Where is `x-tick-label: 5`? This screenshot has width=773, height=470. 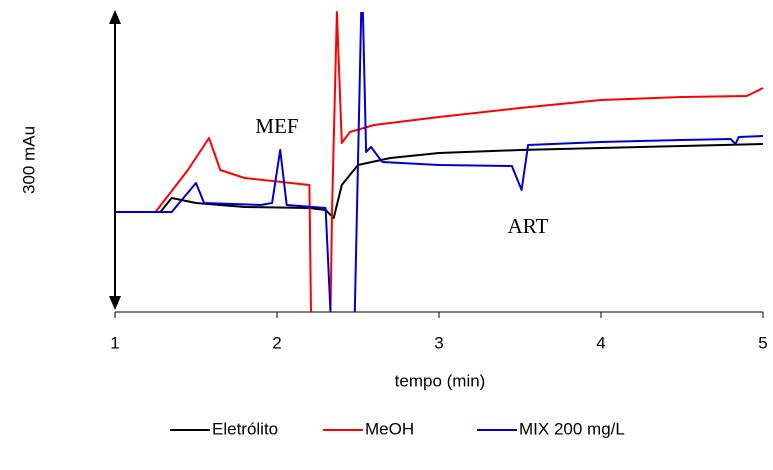
x-tick-label: 5 is located at coordinates (762, 342).